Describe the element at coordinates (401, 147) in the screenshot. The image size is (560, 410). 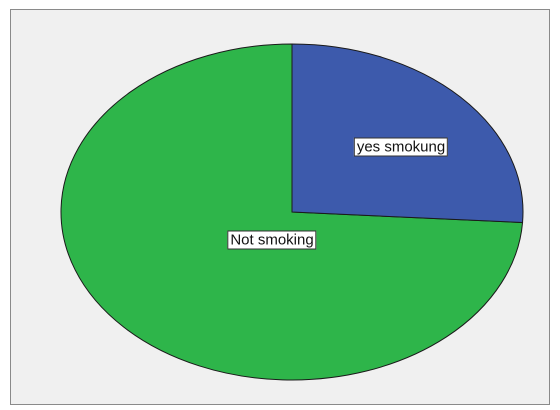
I see `slice-label-yes-smokung: yes smokung` at that location.